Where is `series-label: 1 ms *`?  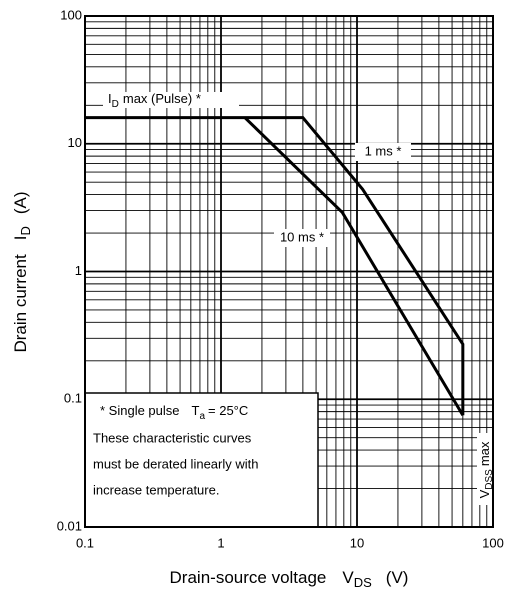
series-label: 1 ms * is located at coordinates (383, 150).